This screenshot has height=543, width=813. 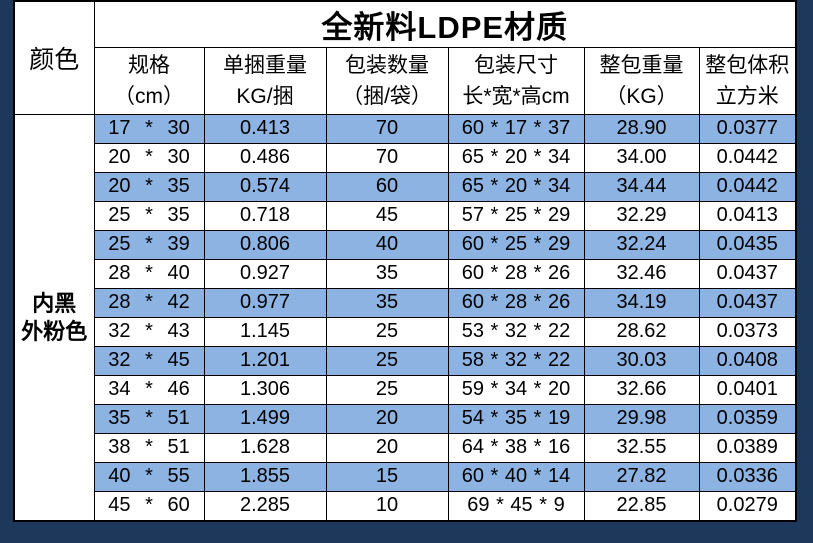 I want to click on pack-weight-cell: 32.55, so click(x=641, y=447).